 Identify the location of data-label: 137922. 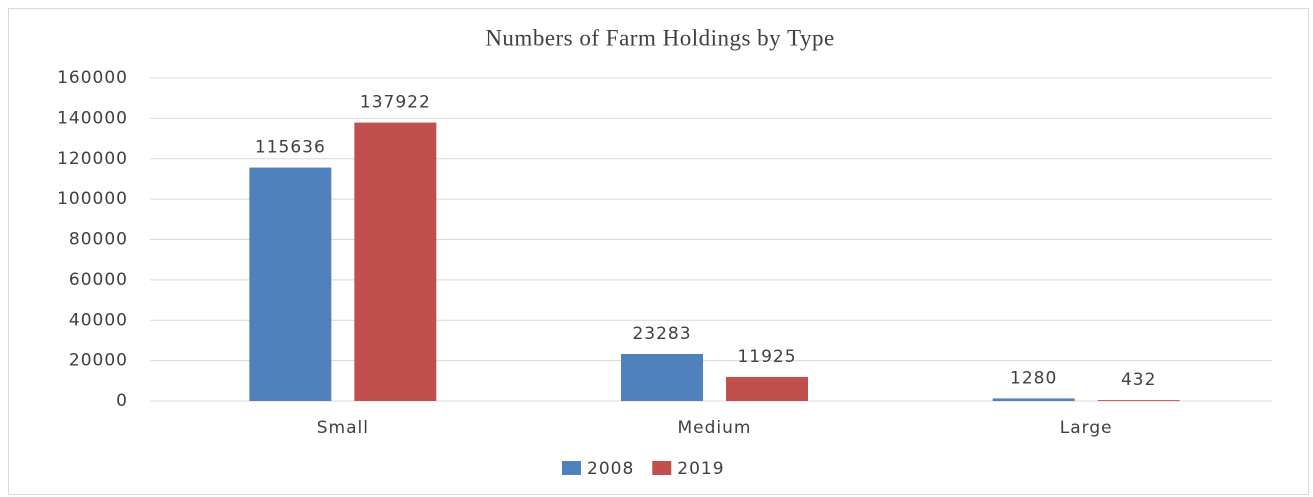
(395, 103).